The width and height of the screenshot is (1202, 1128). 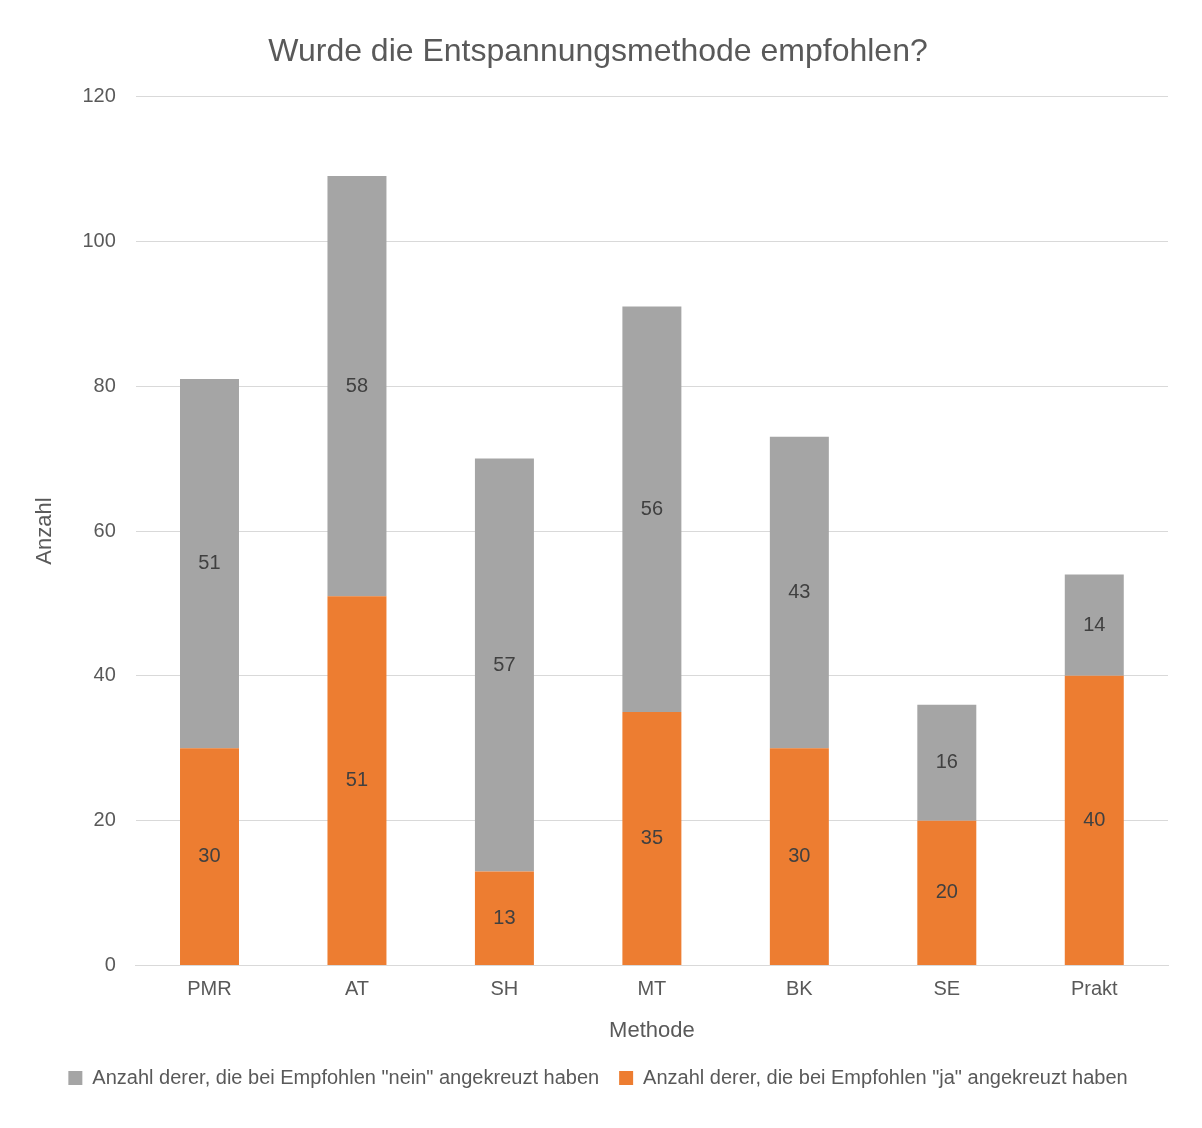 What do you see at coordinates (800, 988) in the screenshot?
I see `x-tick-label: BK` at bounding box center [800, 988].